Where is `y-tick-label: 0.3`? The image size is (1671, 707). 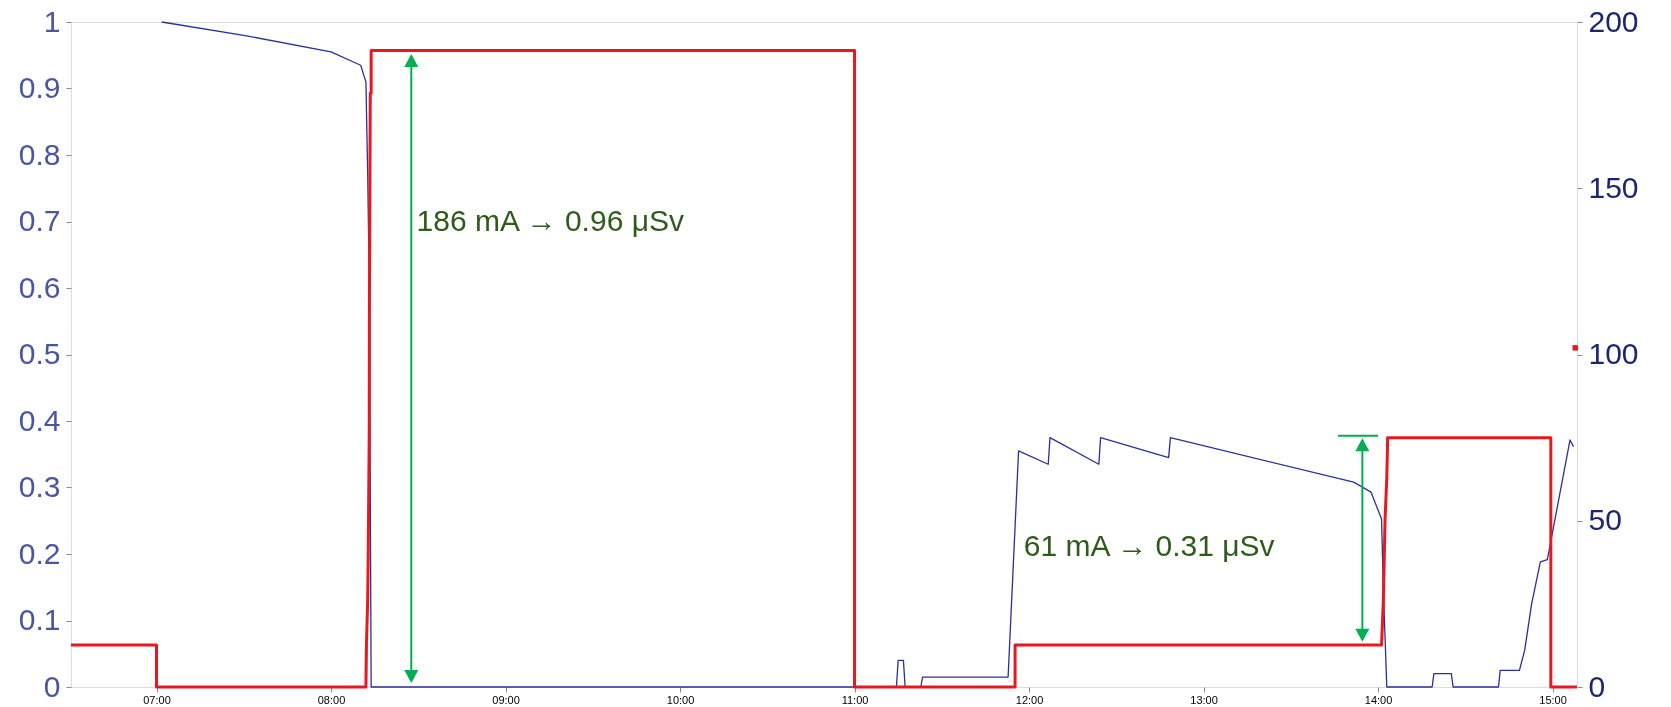
y-tick-label: 0.3 is located at coordinates (39, 486).